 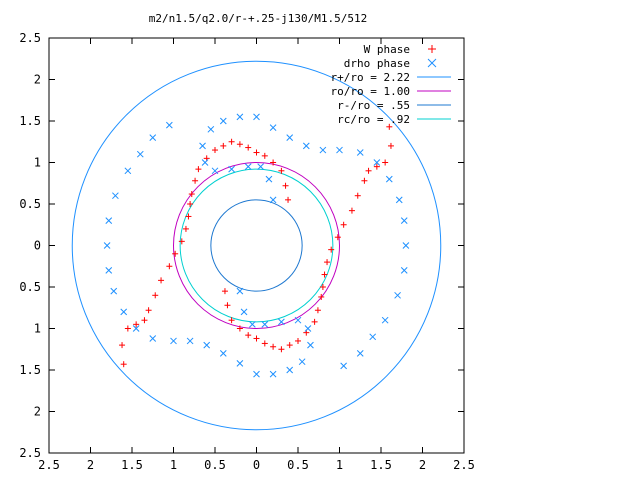 I want to click on x-tick-label-9: 2, so click(x=422, y=465).